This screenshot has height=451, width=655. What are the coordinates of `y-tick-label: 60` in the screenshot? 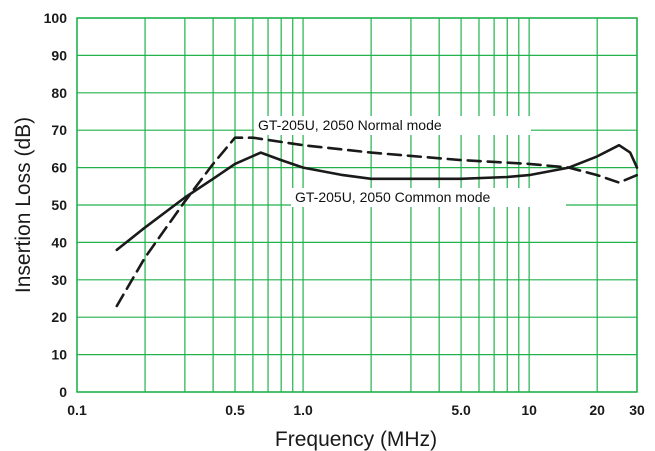 It's located at (59, 168).